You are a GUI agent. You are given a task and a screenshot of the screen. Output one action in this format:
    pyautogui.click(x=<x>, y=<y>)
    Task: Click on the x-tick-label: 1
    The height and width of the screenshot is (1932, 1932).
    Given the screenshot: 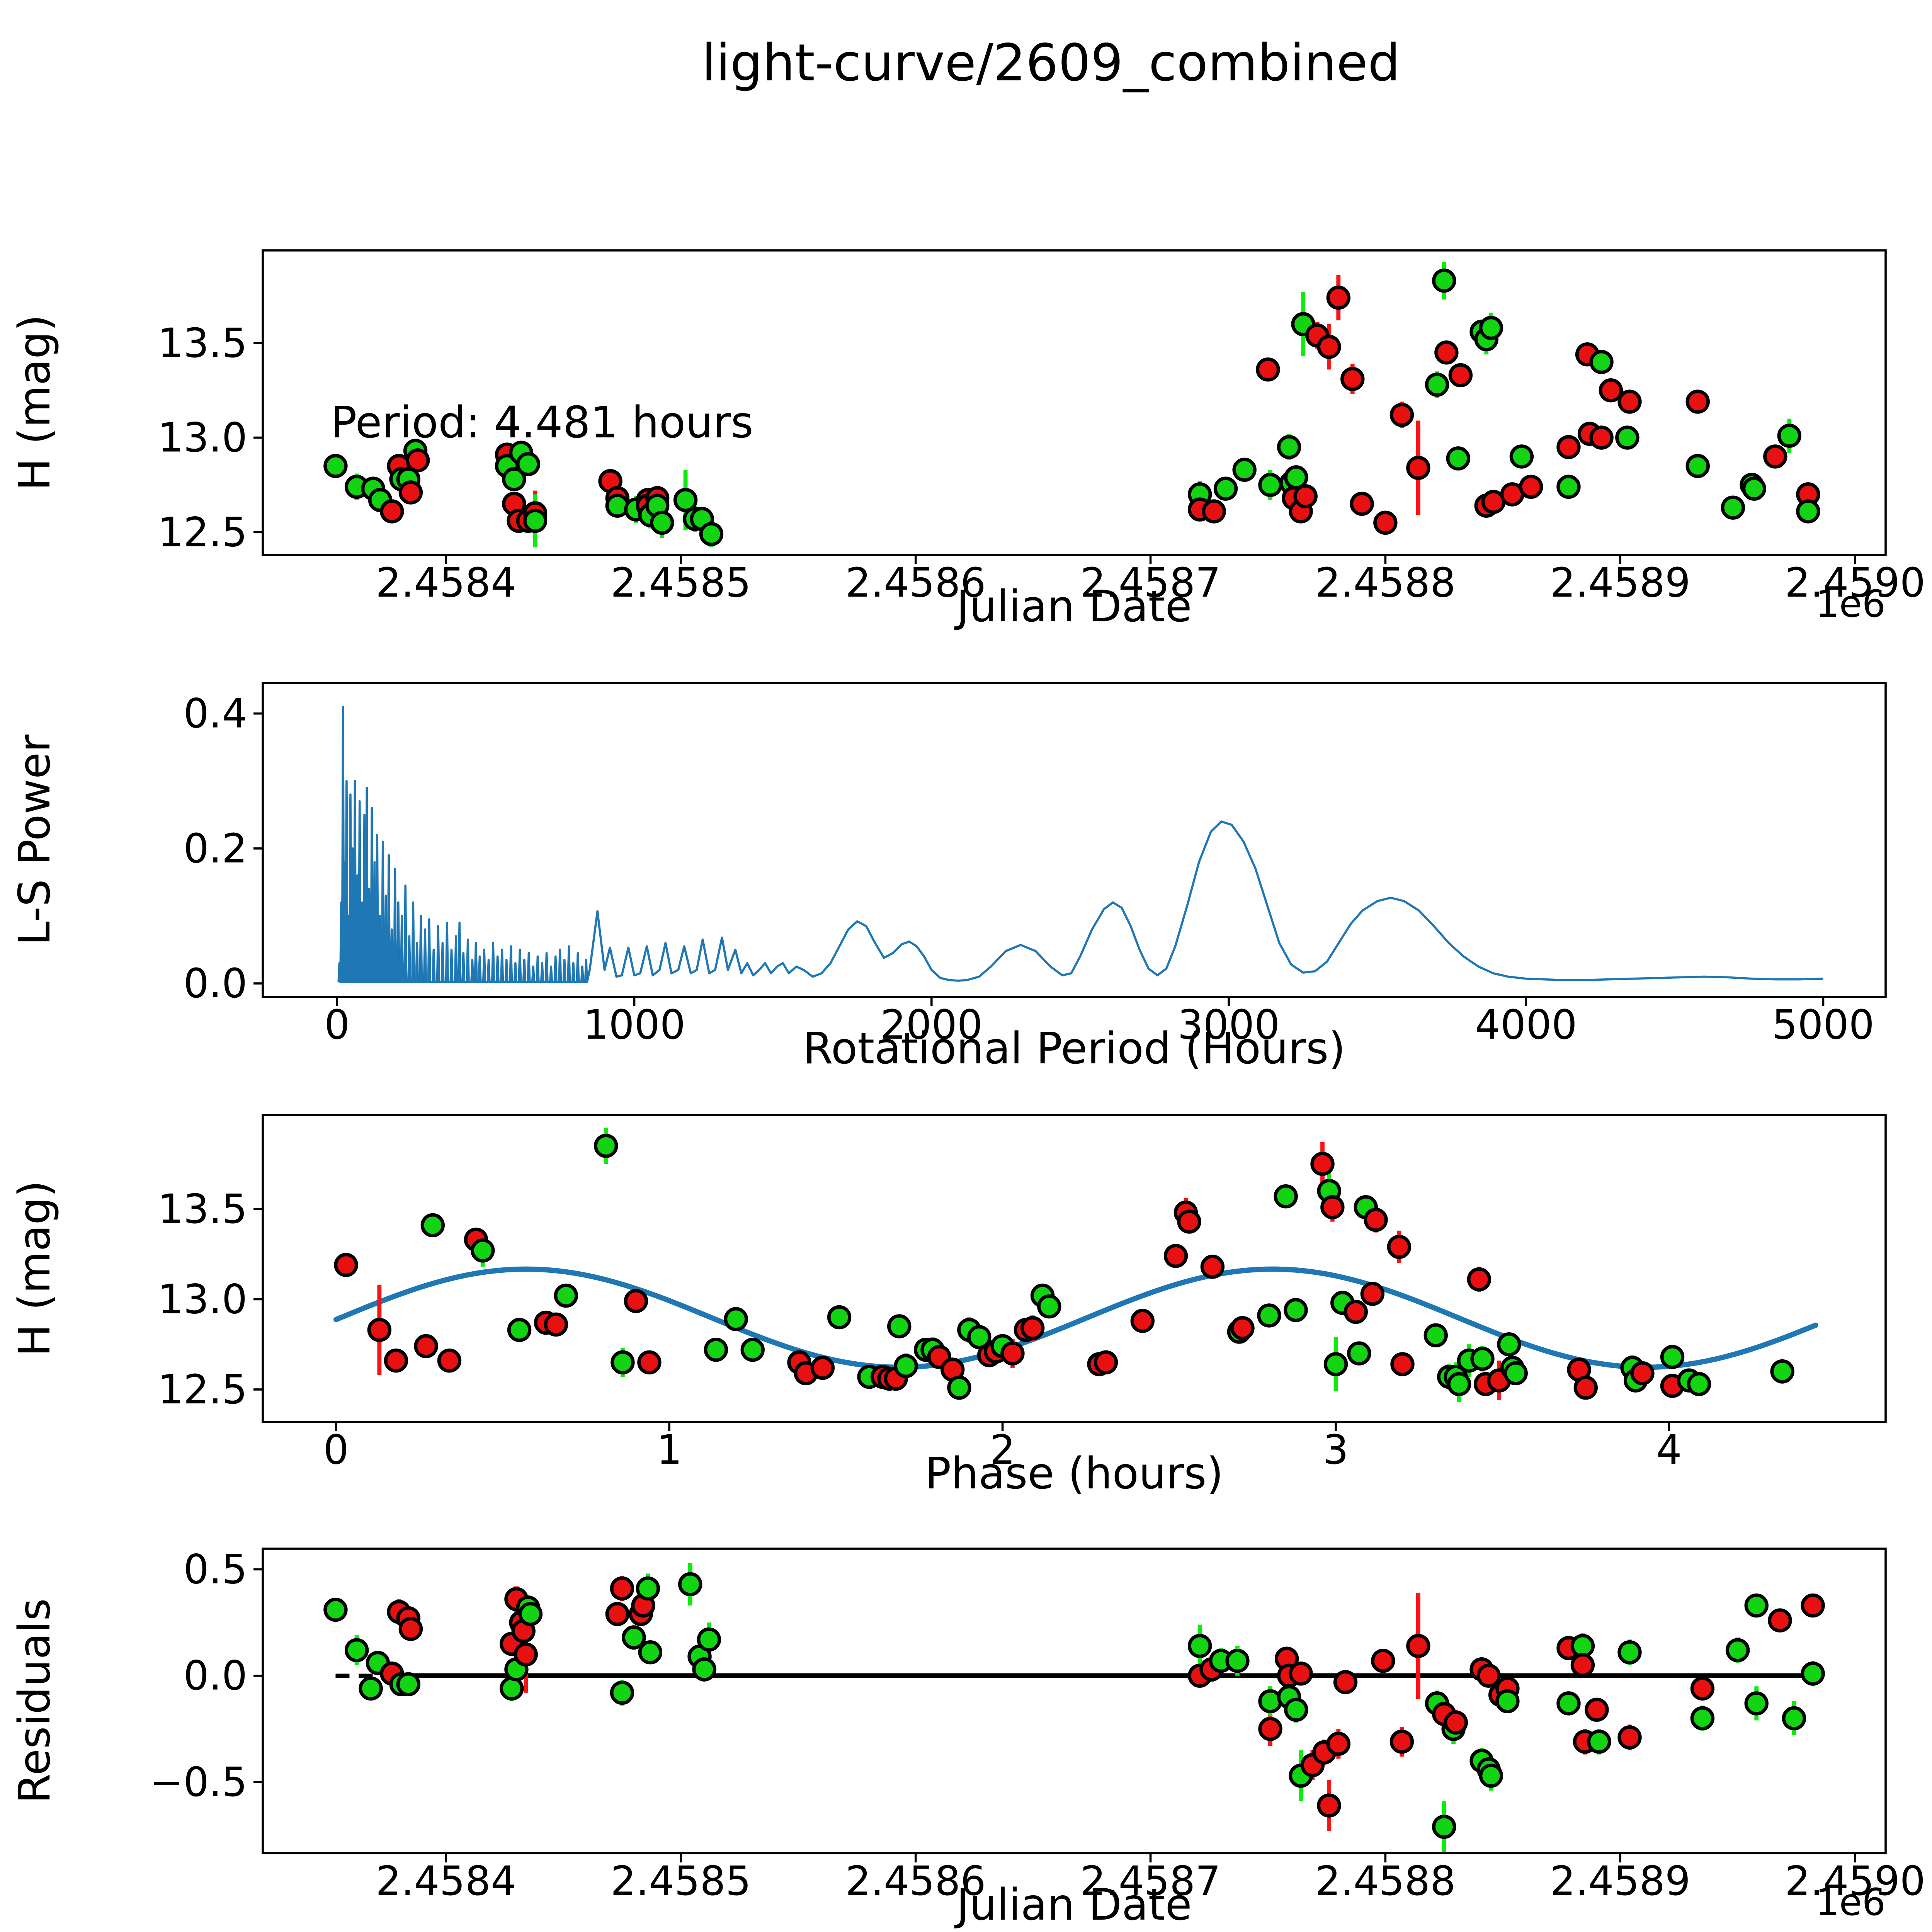 What is the action you would take?
    pyautogui.click(x=669, y=1449)
    